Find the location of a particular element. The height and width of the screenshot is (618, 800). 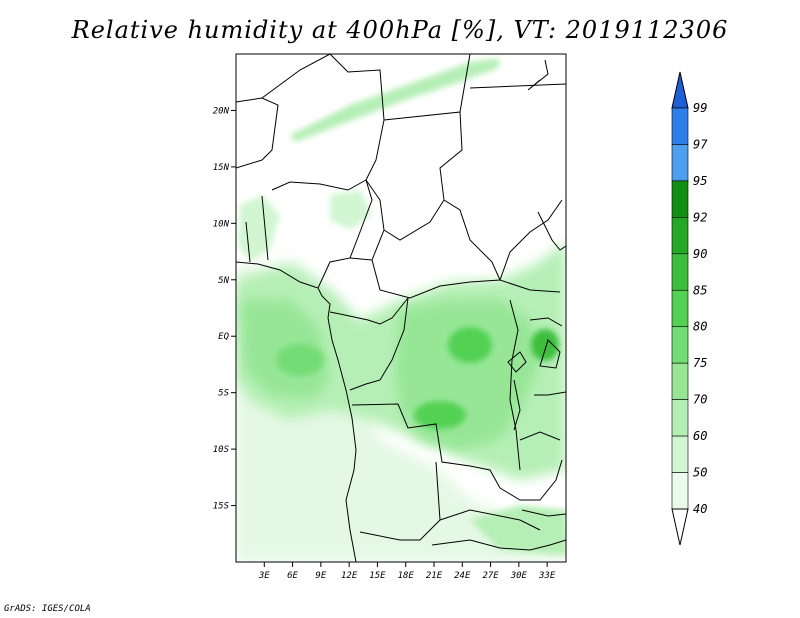

humidity-patch-west-africa is located at coordinates (259, 228).